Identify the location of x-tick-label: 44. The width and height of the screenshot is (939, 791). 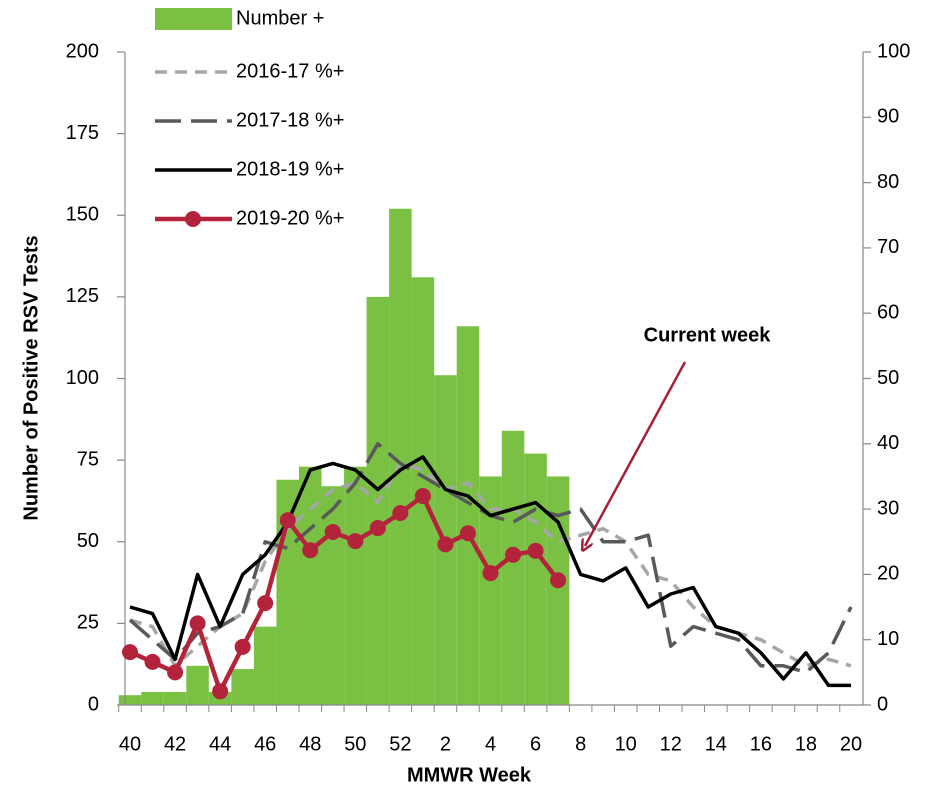
(220, 744).